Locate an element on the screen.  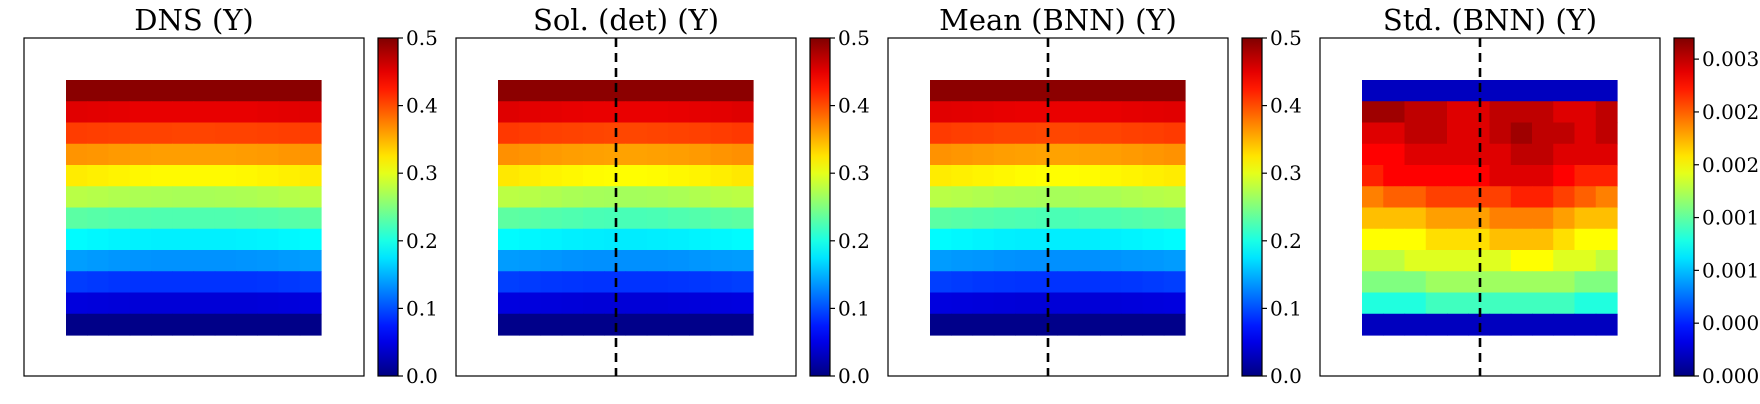
colorbar-tick-label: 0.0 is located at coordinates (854, 376).